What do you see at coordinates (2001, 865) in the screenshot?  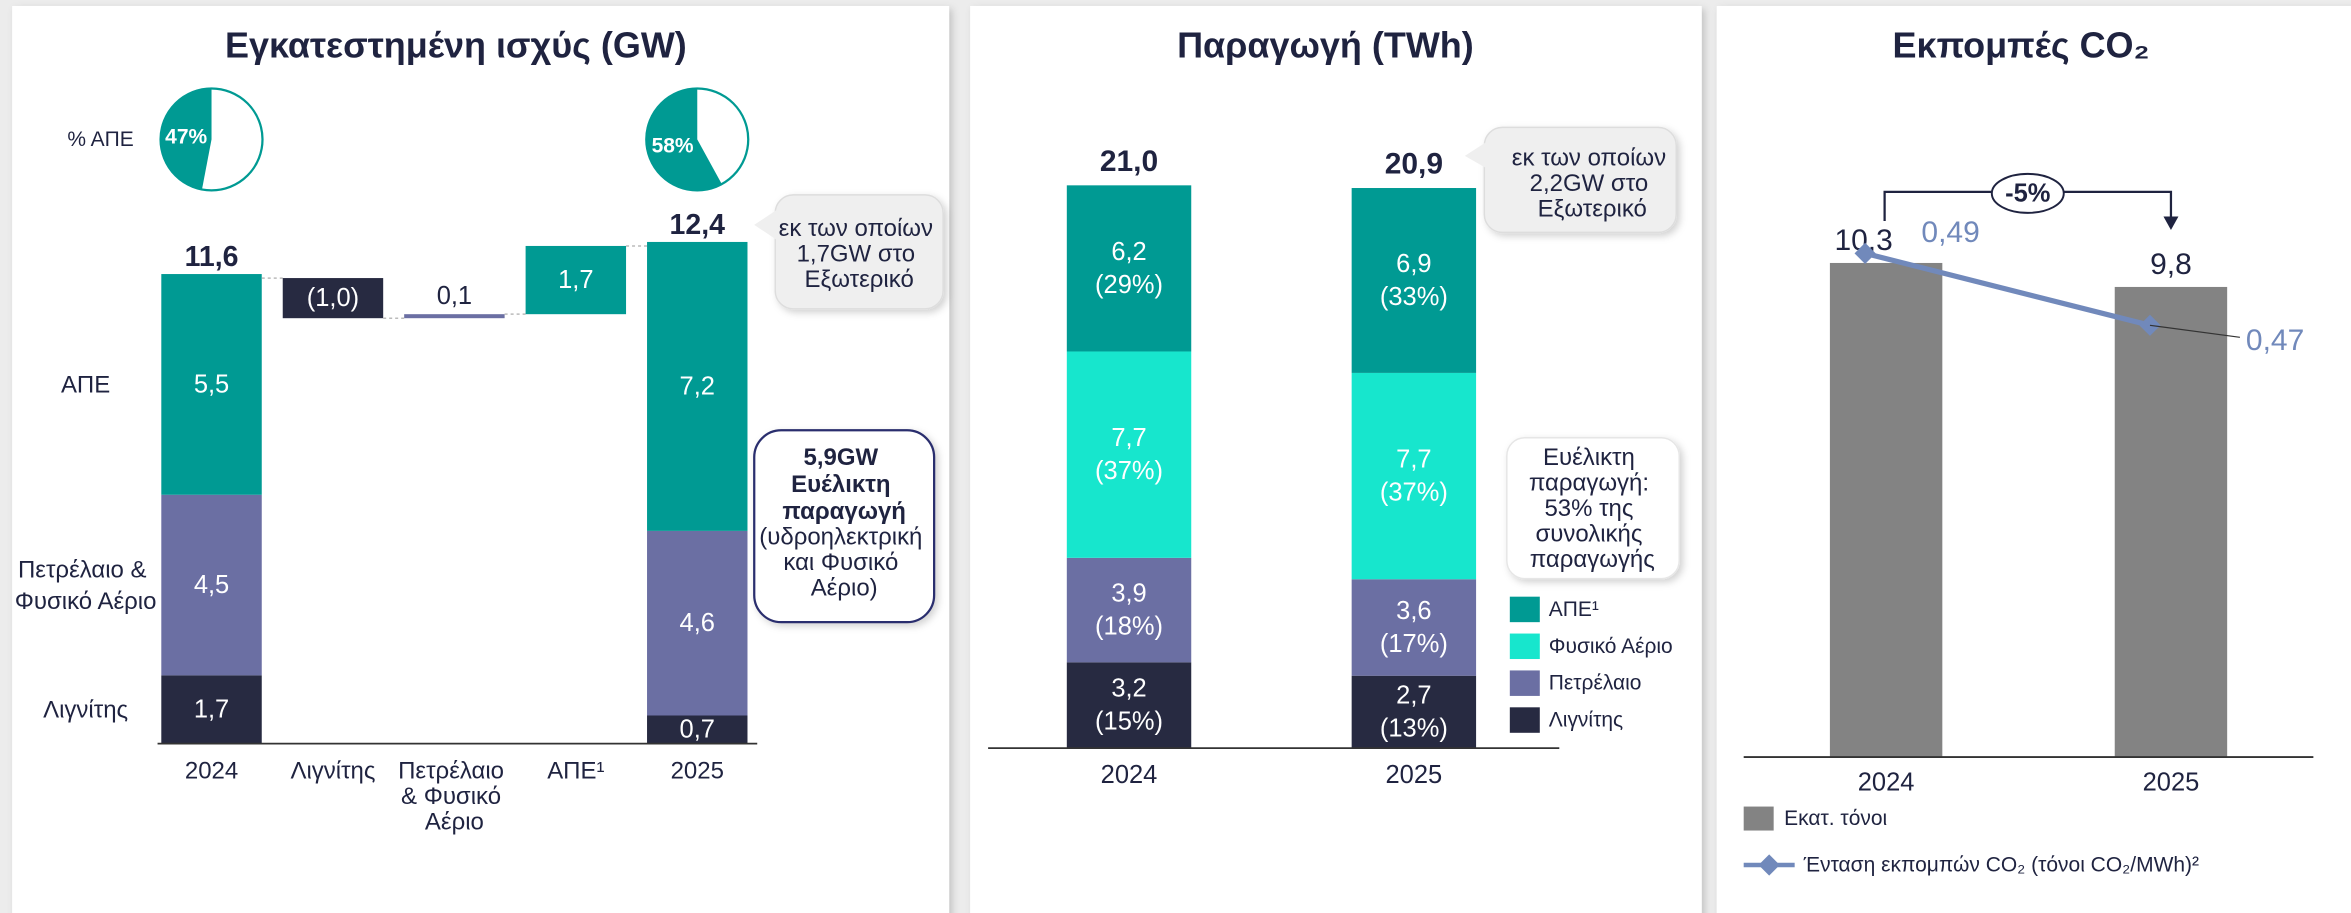 I see `legend-label: Ένταση εκπομπών CO₂ (τόνοι CO₂/MWh)²` at bounding box center [2001, 865].